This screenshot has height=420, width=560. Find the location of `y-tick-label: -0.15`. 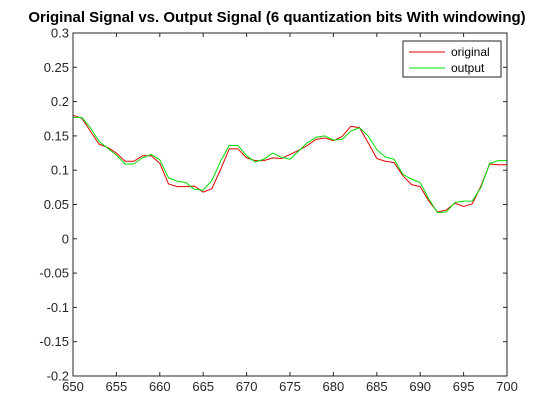

y-tick-label: -0.15 is located at coordinates (54, 341).